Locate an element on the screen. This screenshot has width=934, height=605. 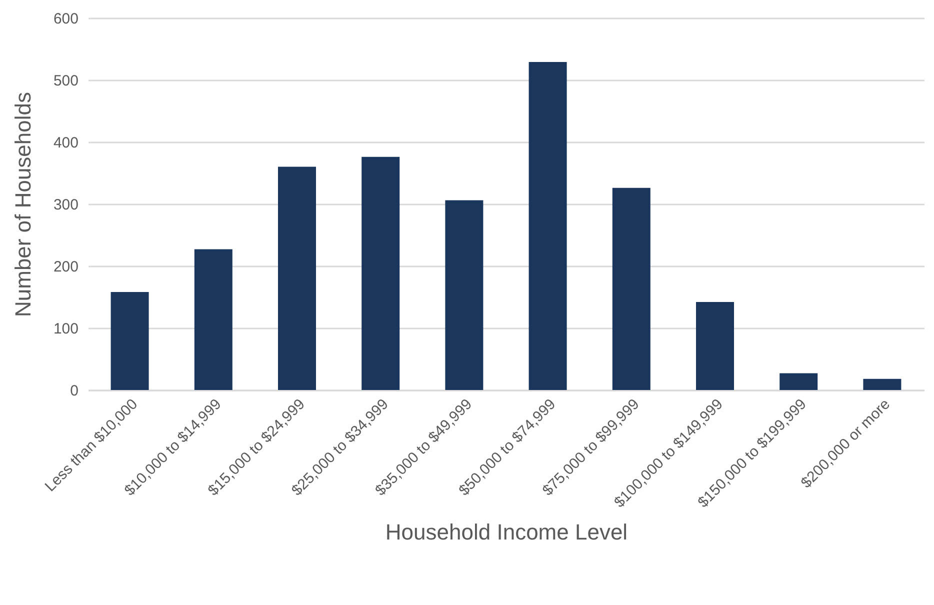
y-tick-label: 600 is located at coordinates (65, 19).